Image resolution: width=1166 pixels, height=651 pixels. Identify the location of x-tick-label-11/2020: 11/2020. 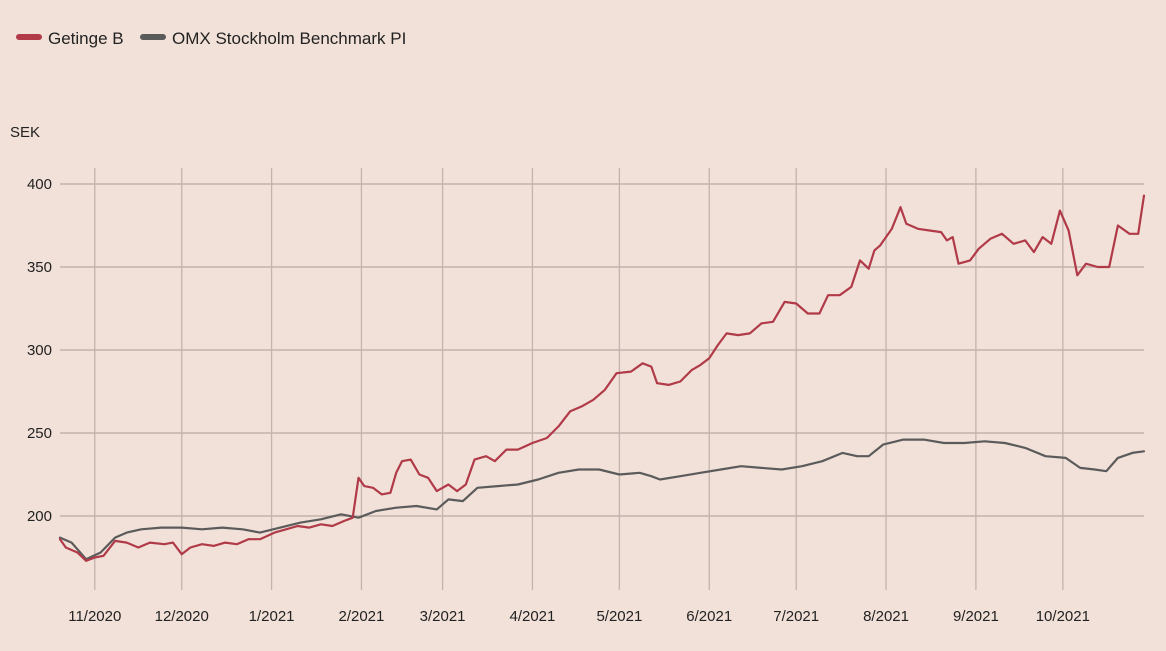
(94, 616).